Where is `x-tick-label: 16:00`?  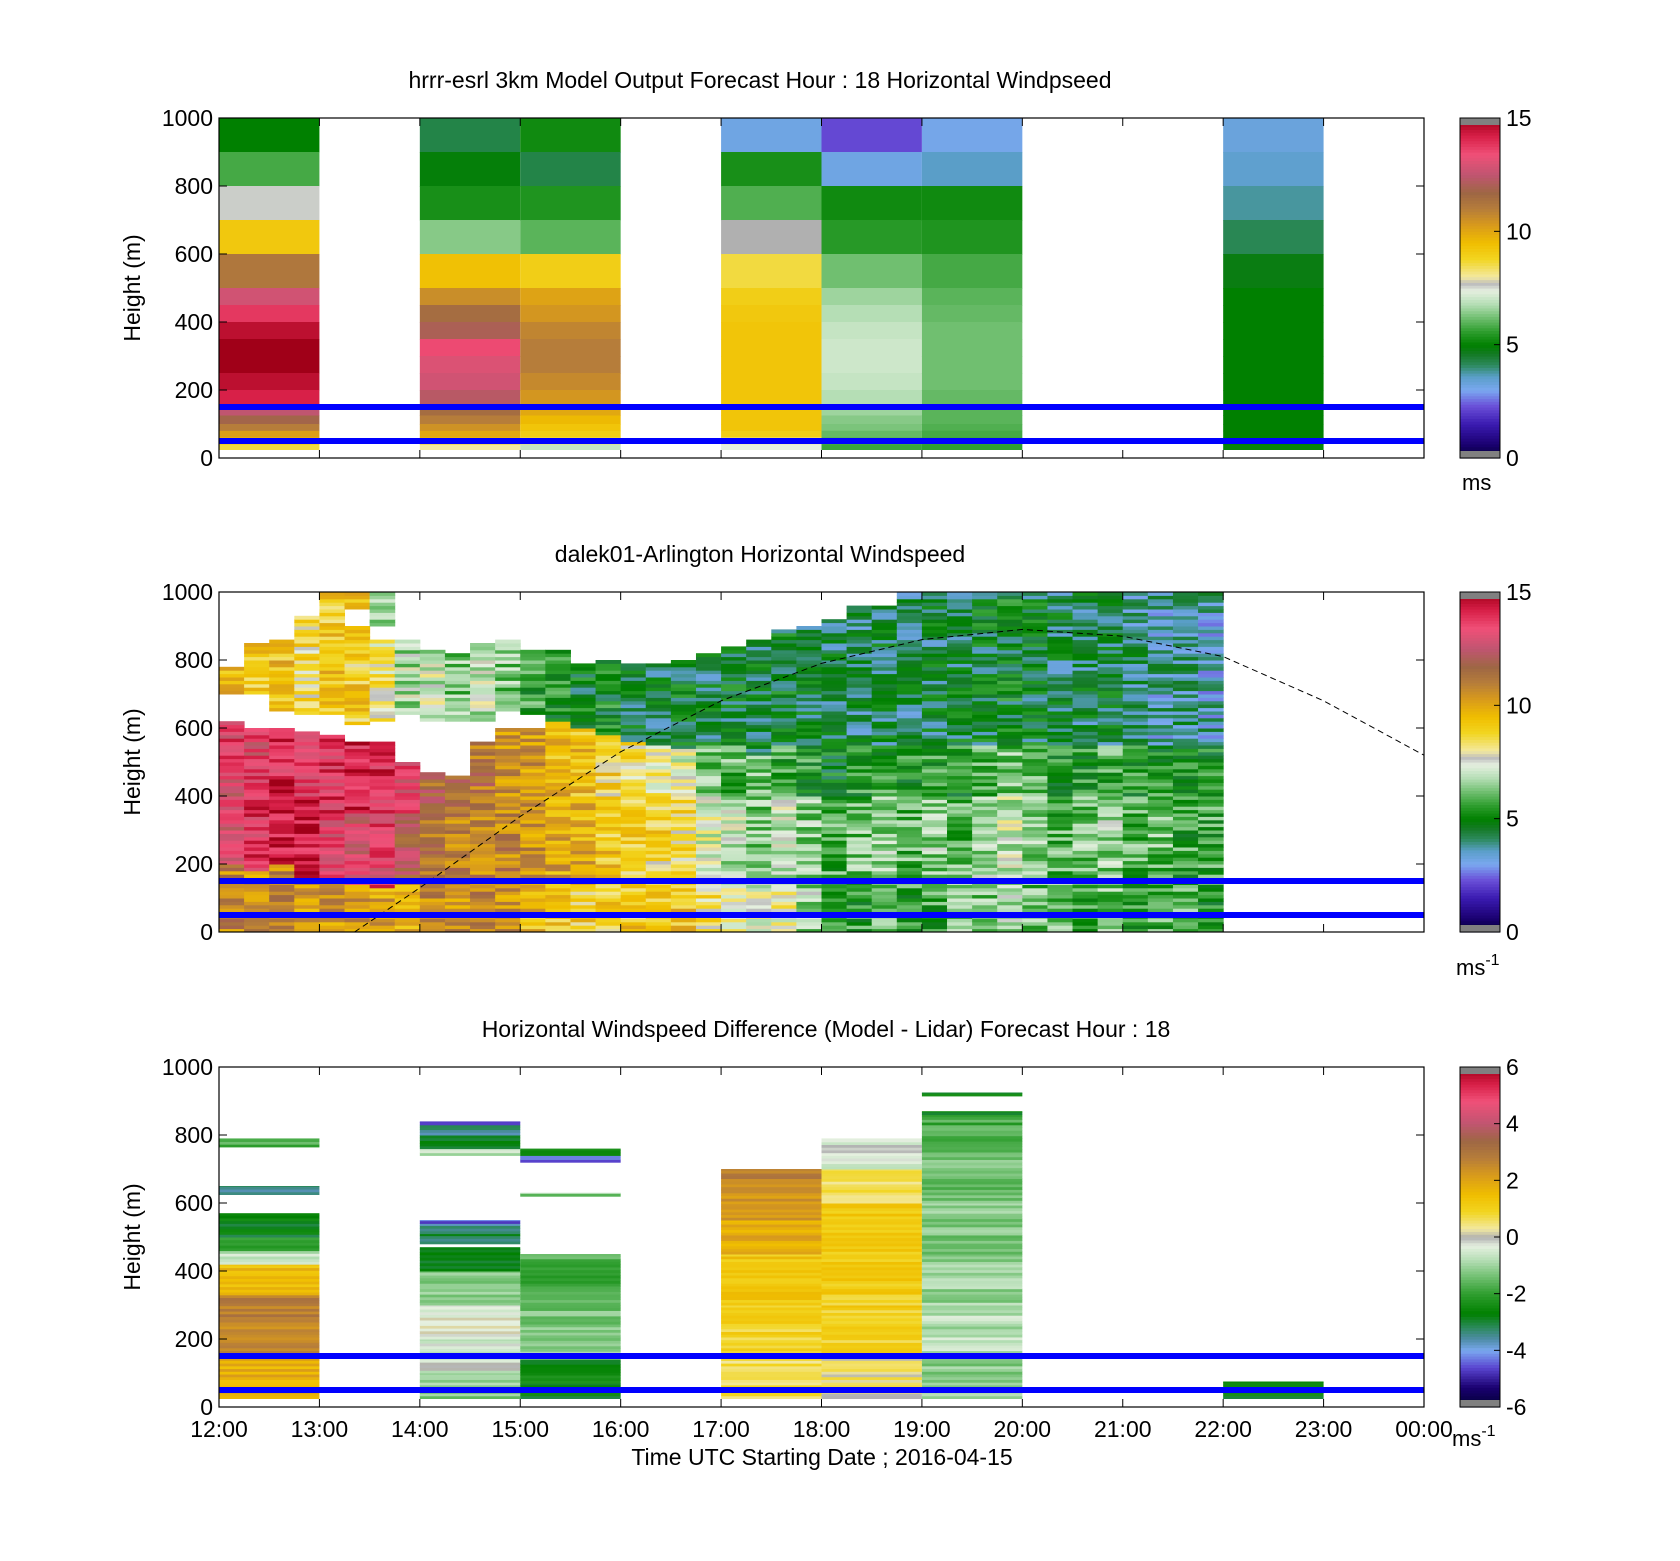
x-tick-label: 16:00 is located at coordinates (621, 1429).